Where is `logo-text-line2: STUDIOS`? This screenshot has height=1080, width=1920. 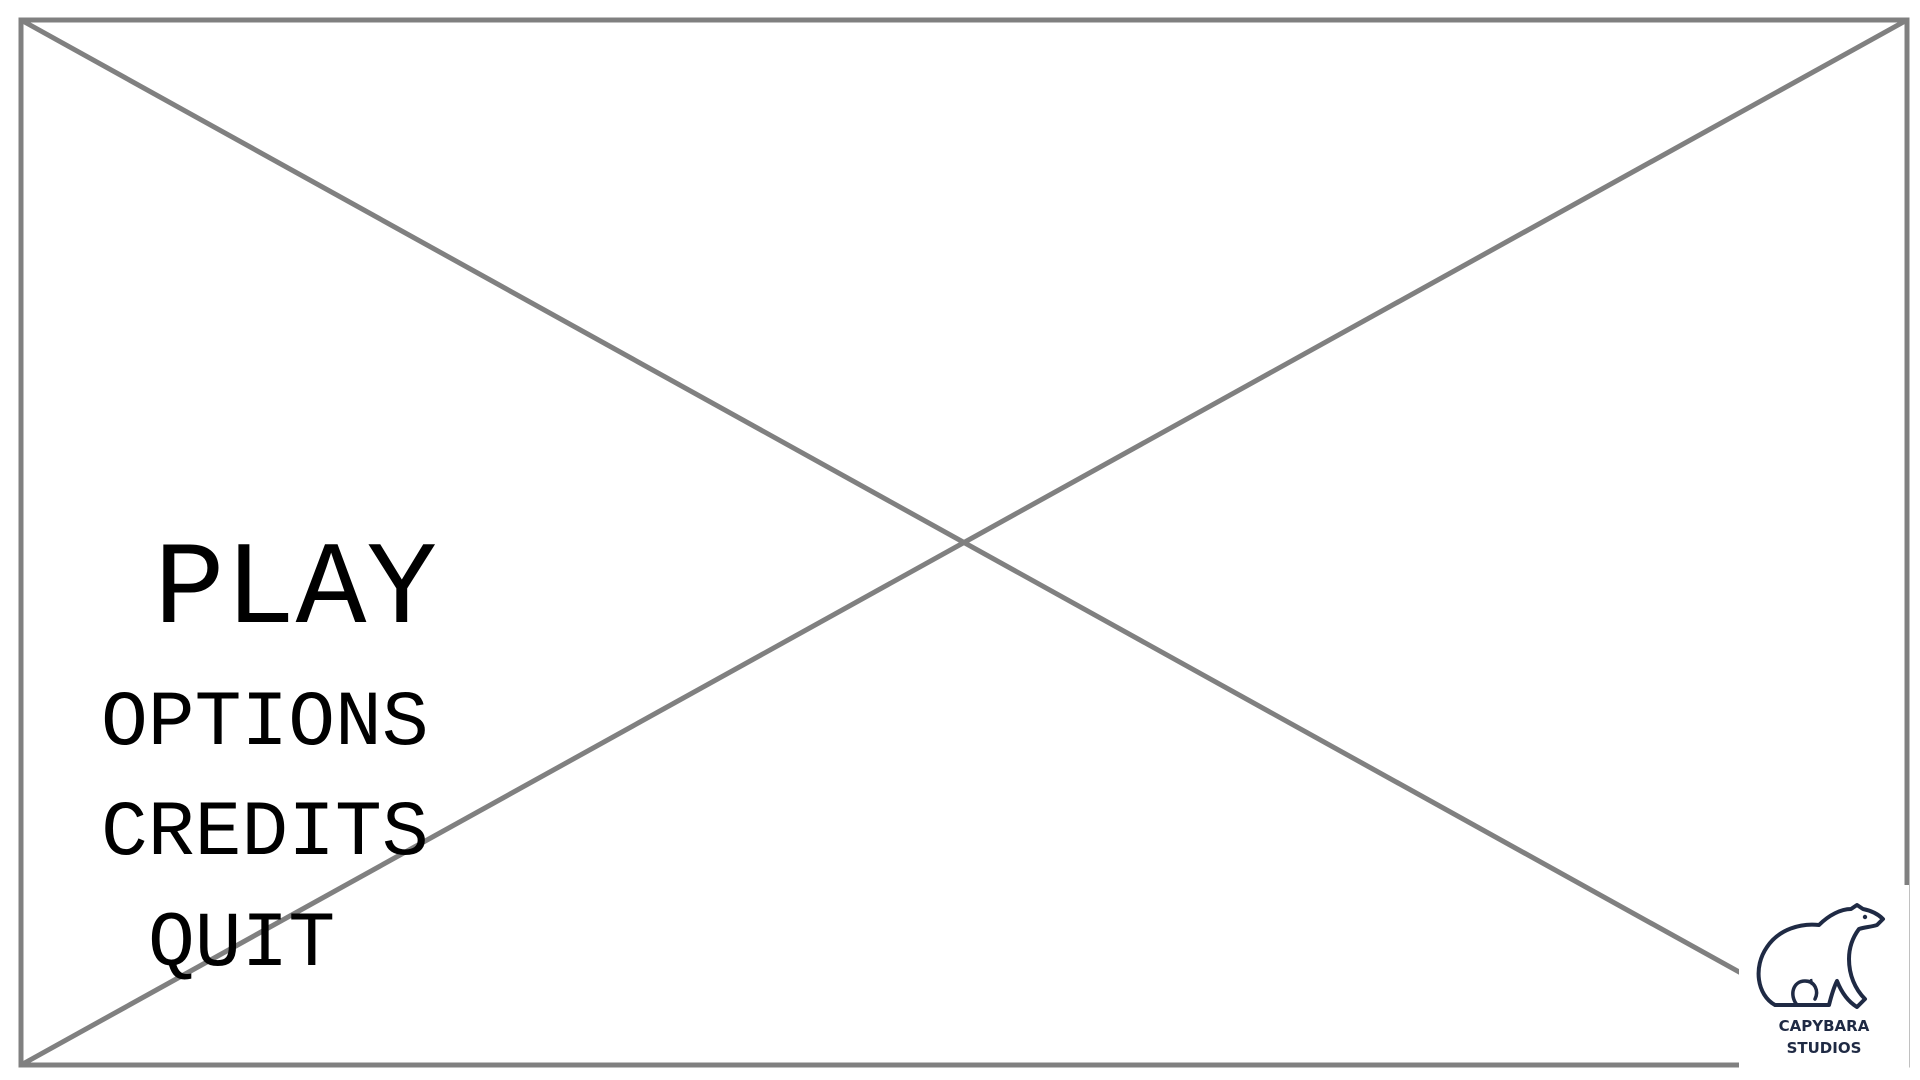 logo-text-line2: STUDIOS is located at coordinates (1824, 1048).